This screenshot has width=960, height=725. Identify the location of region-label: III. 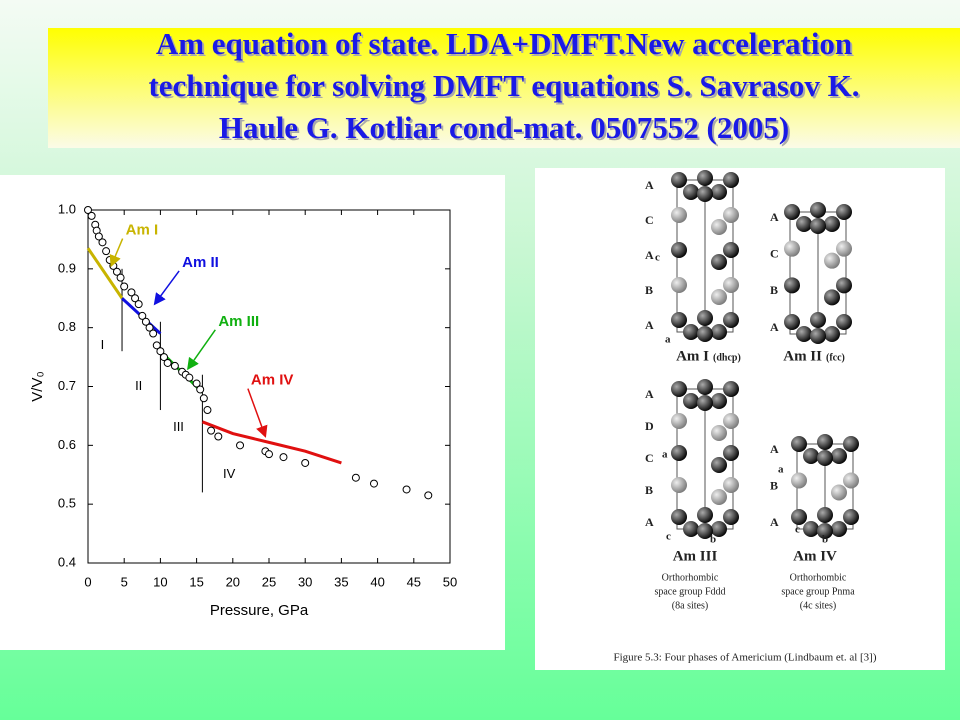
(178, 426).